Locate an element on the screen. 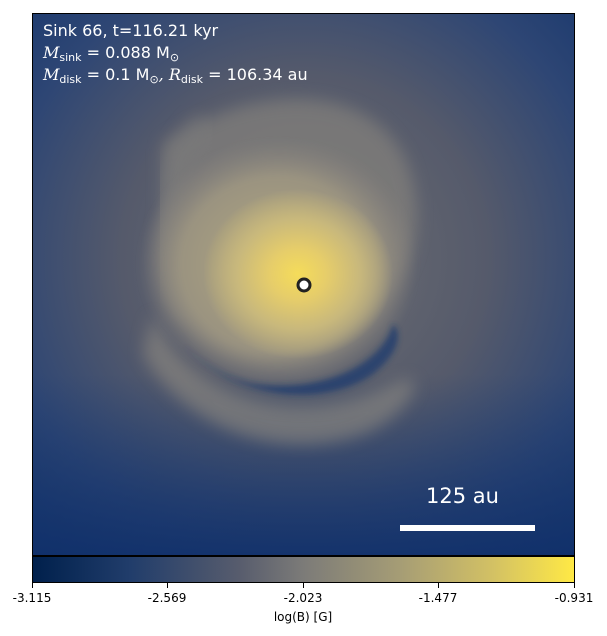 The image size is (607, 636). scale-bar-label: 125 au is located at coordinates (462, 496).